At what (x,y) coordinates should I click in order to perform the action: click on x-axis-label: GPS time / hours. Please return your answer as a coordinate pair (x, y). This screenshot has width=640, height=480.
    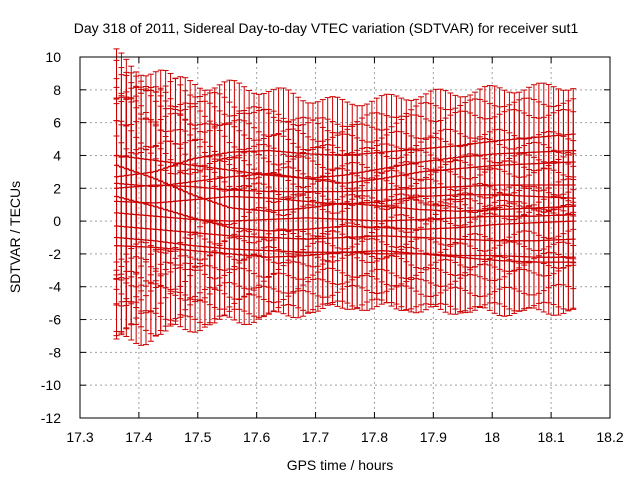
    Looking at the image, I should click on (340, 465).